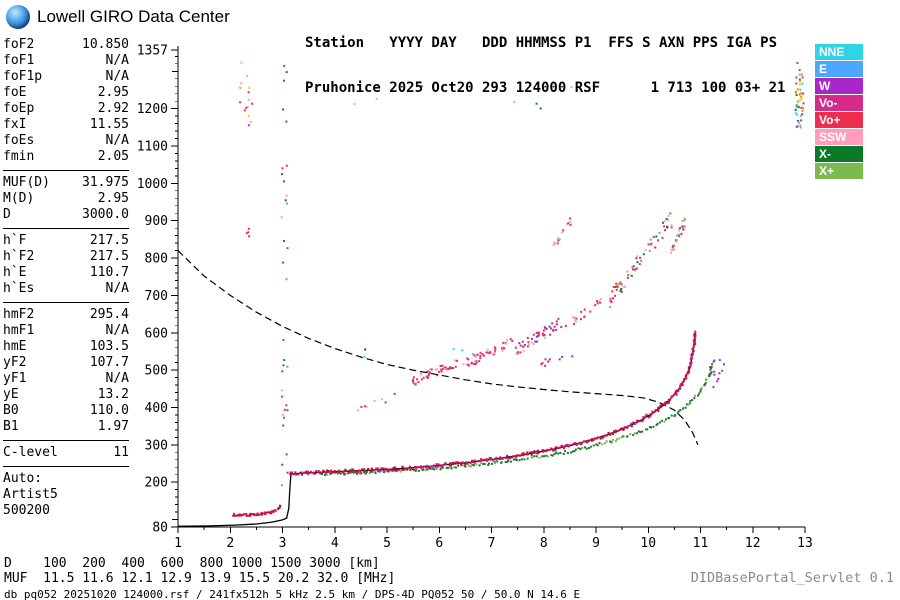 The image size is (900, 600). I want to click on param-label: foF1p, so click(23, 76).